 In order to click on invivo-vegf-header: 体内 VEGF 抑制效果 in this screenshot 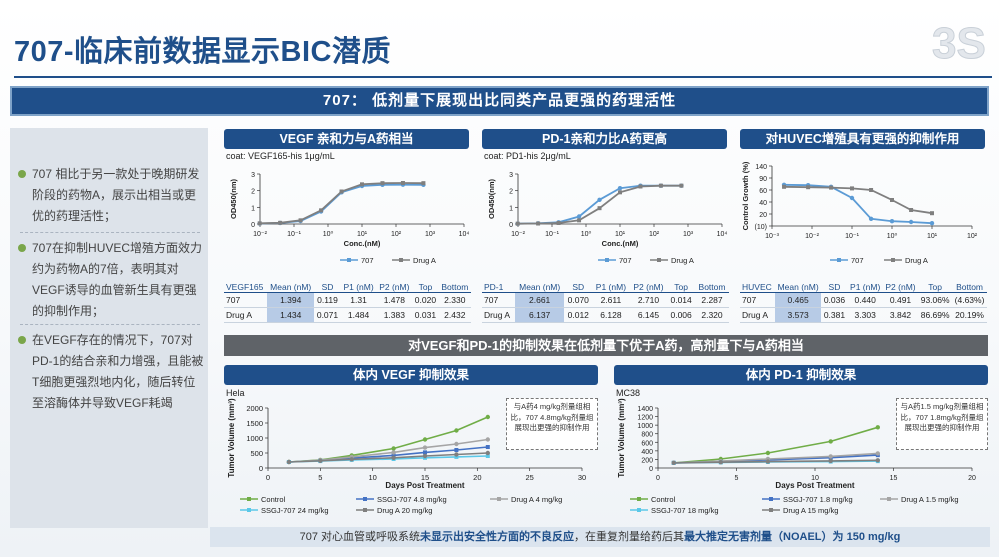, I will do `click(411, 375)`.